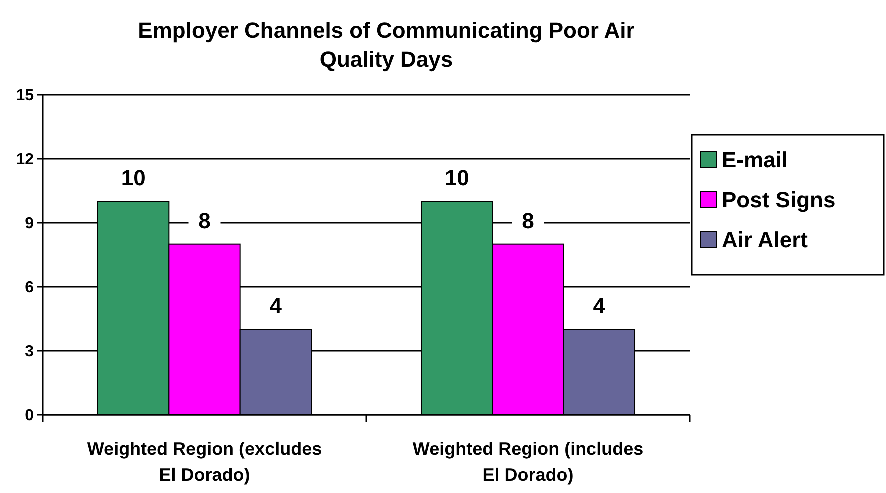 This screenshot has width=886, height=493. Describe the element at coordinates (755, 160) in the screenshot. I see `legend-label: E-mail` at that location.